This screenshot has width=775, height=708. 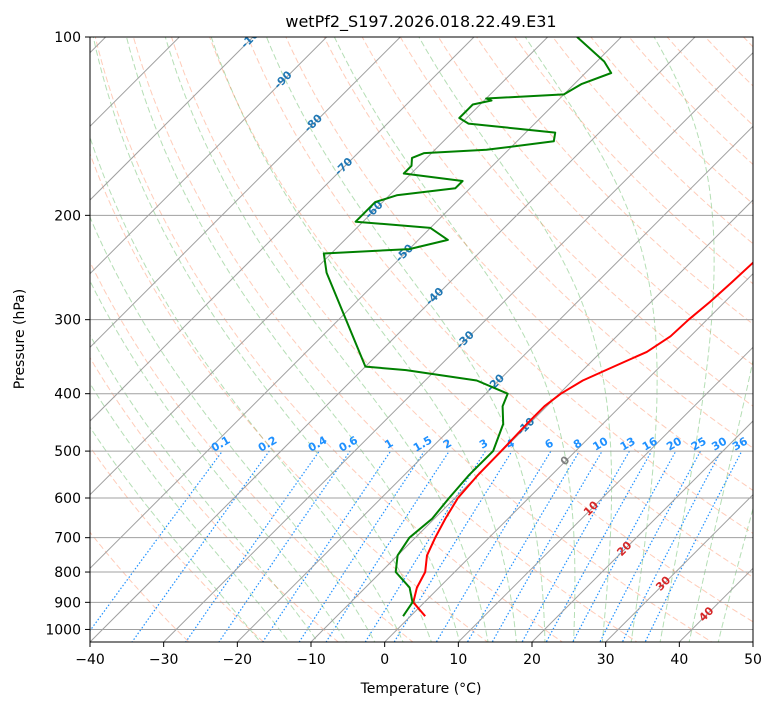 I want to click on x-axis-label: Temperature (°C), so click(x=421, y=689).